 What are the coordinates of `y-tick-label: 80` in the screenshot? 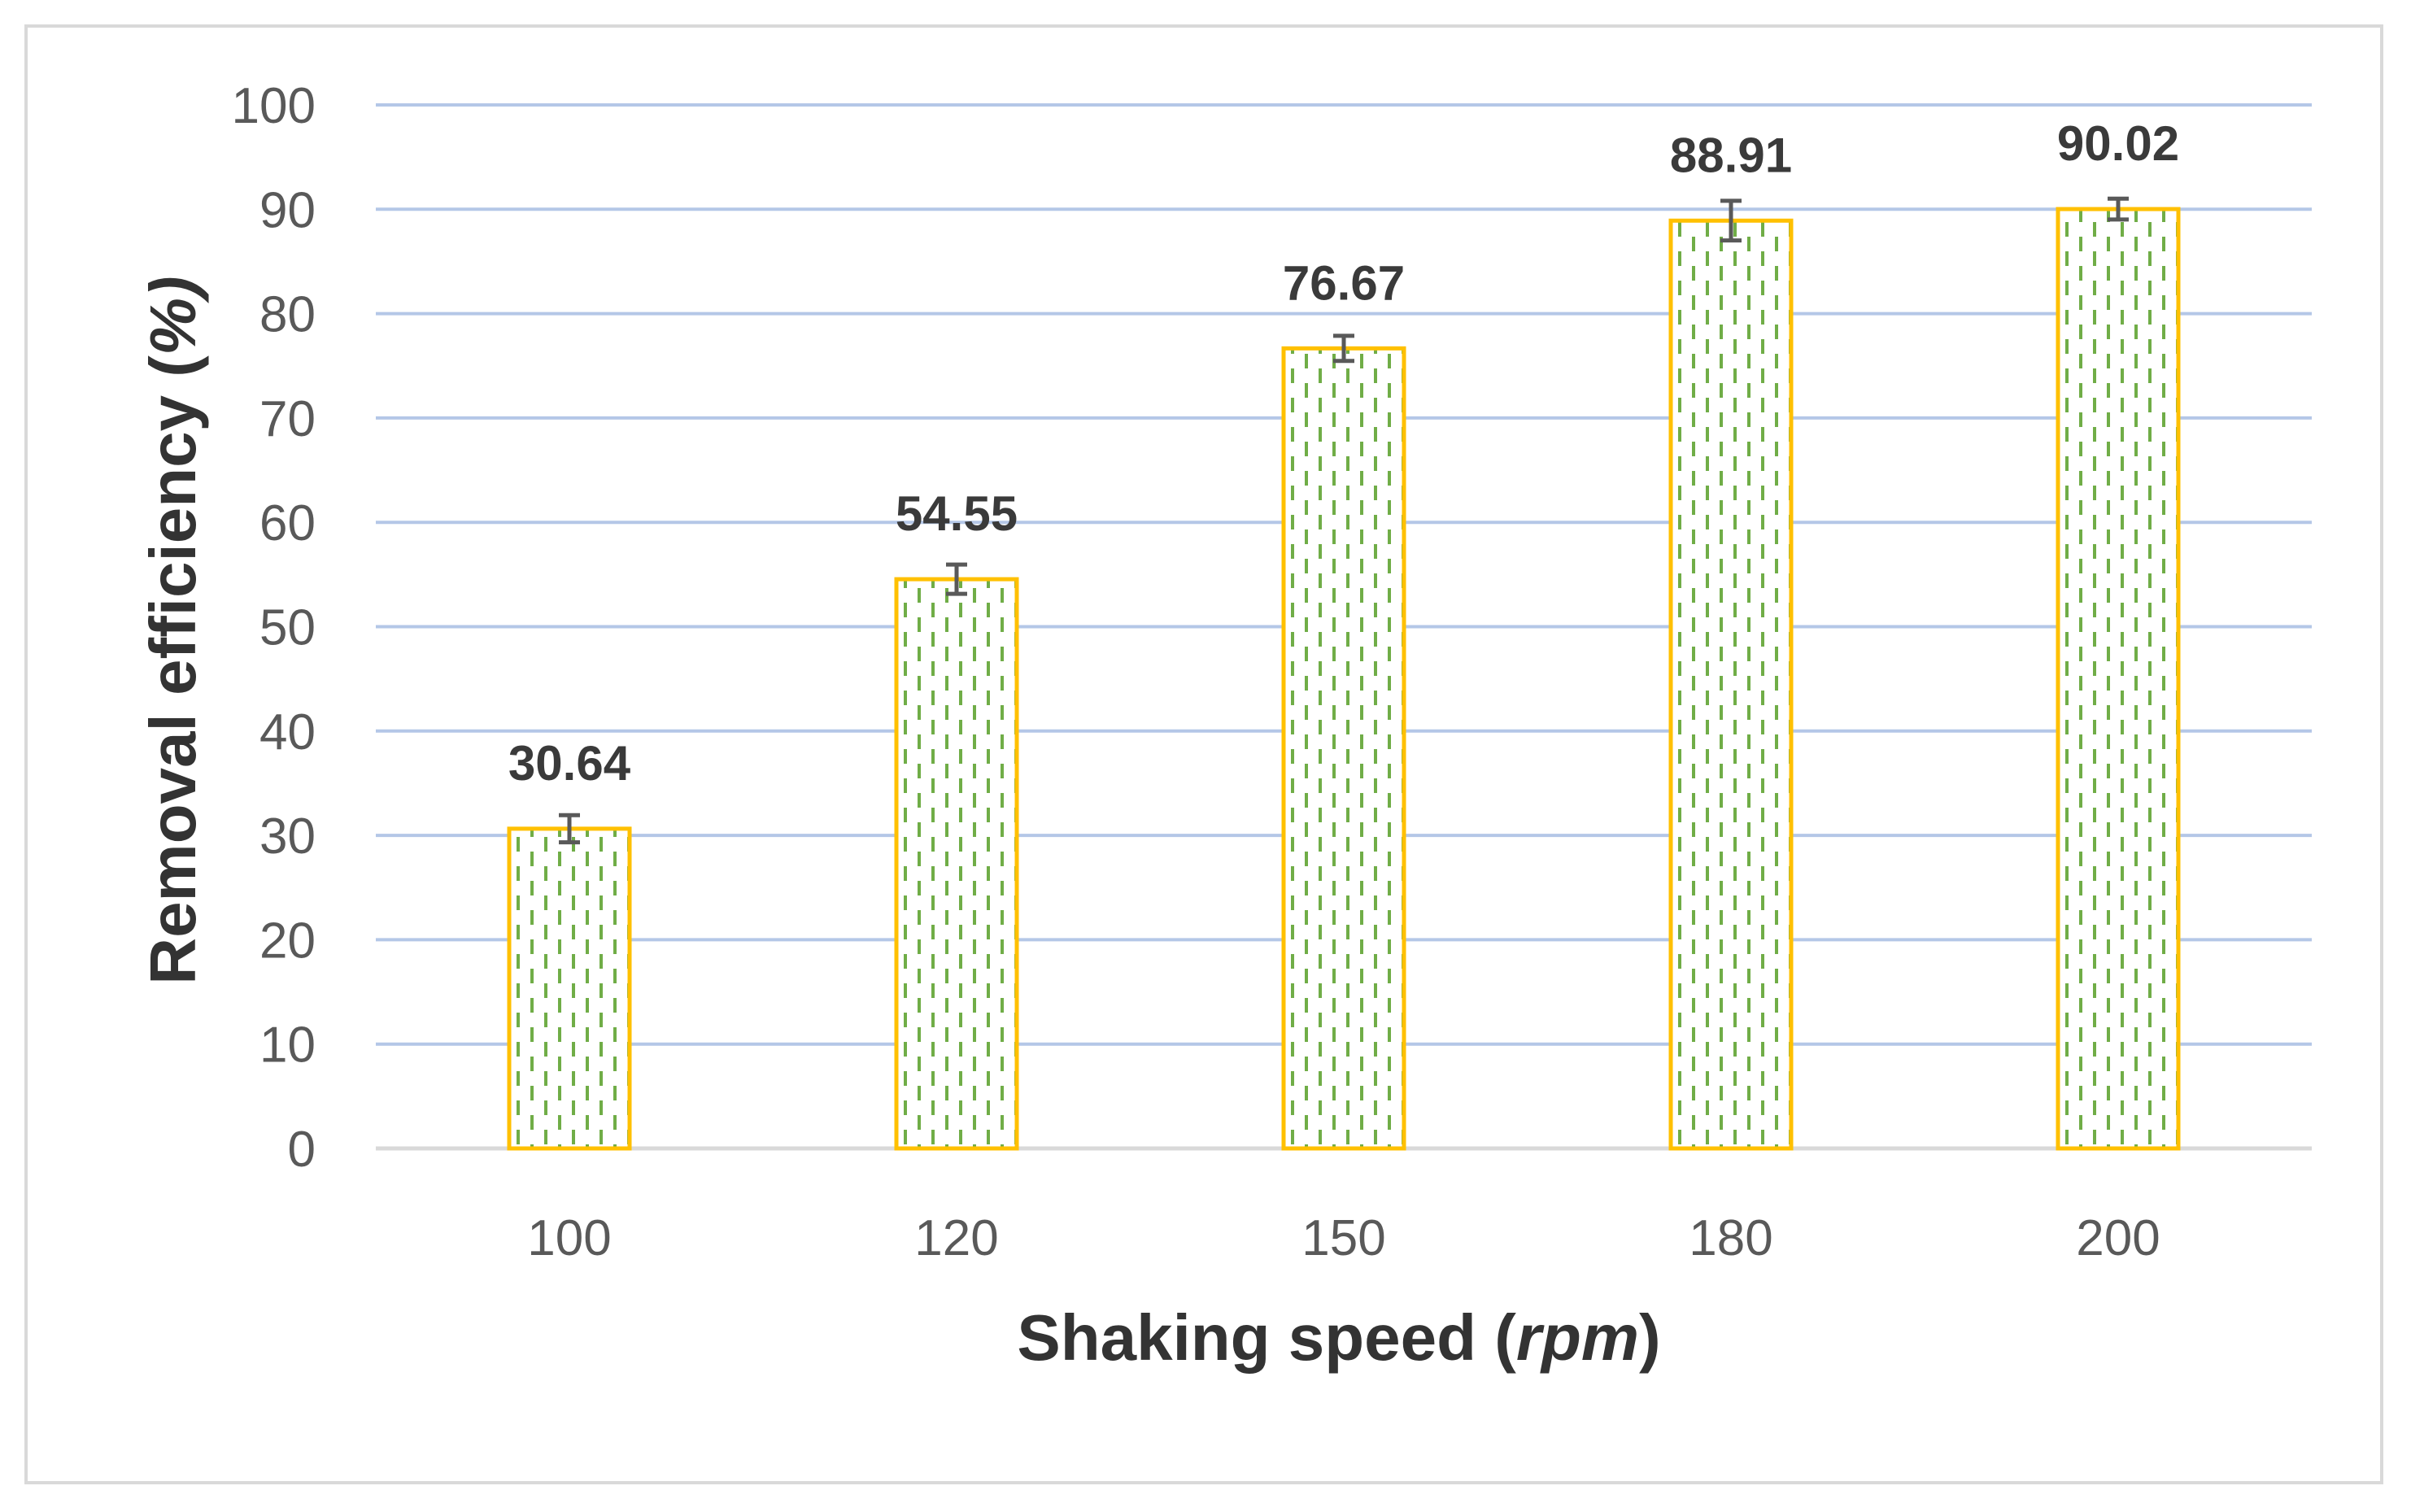 It's located at (287, 315).